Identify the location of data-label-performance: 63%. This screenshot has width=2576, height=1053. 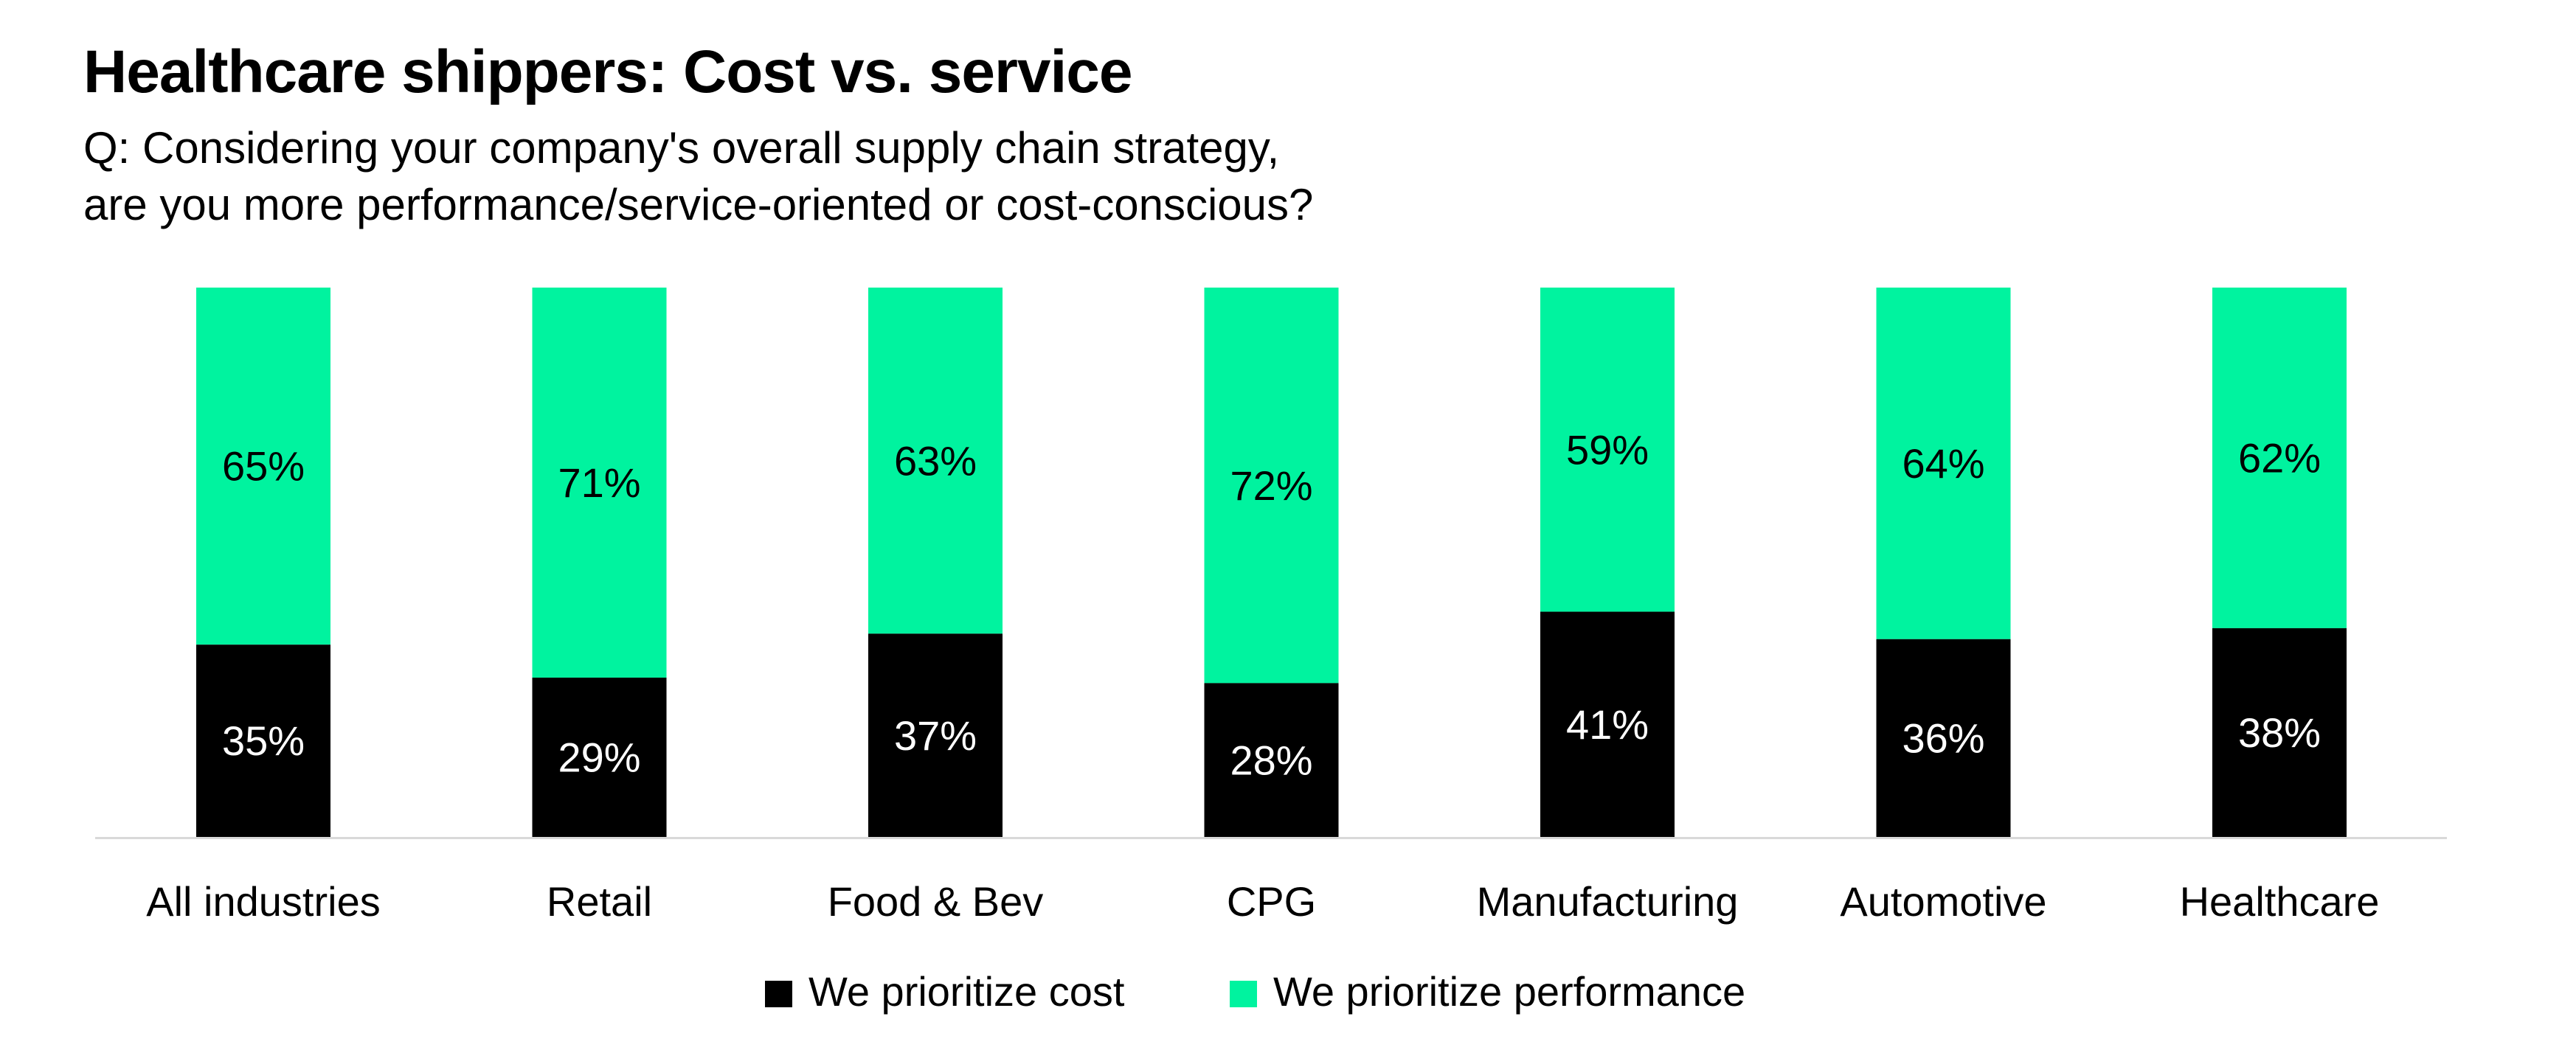
(935, 460).